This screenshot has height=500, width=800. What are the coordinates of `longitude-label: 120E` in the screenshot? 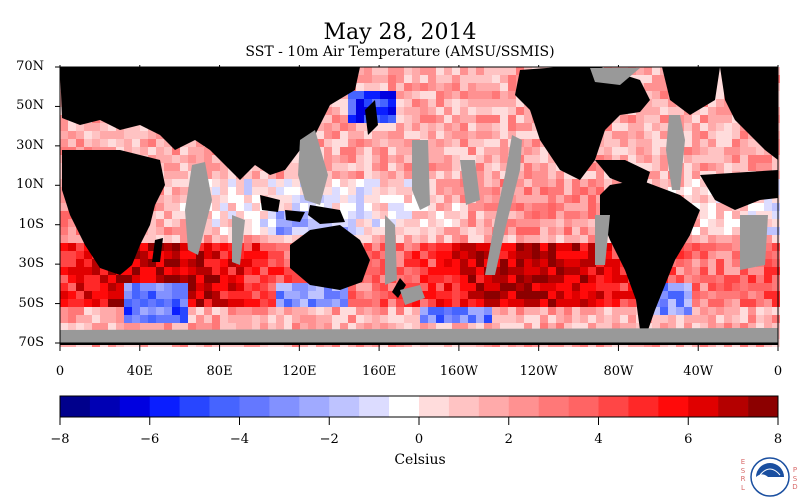 It's located at (299, 371).